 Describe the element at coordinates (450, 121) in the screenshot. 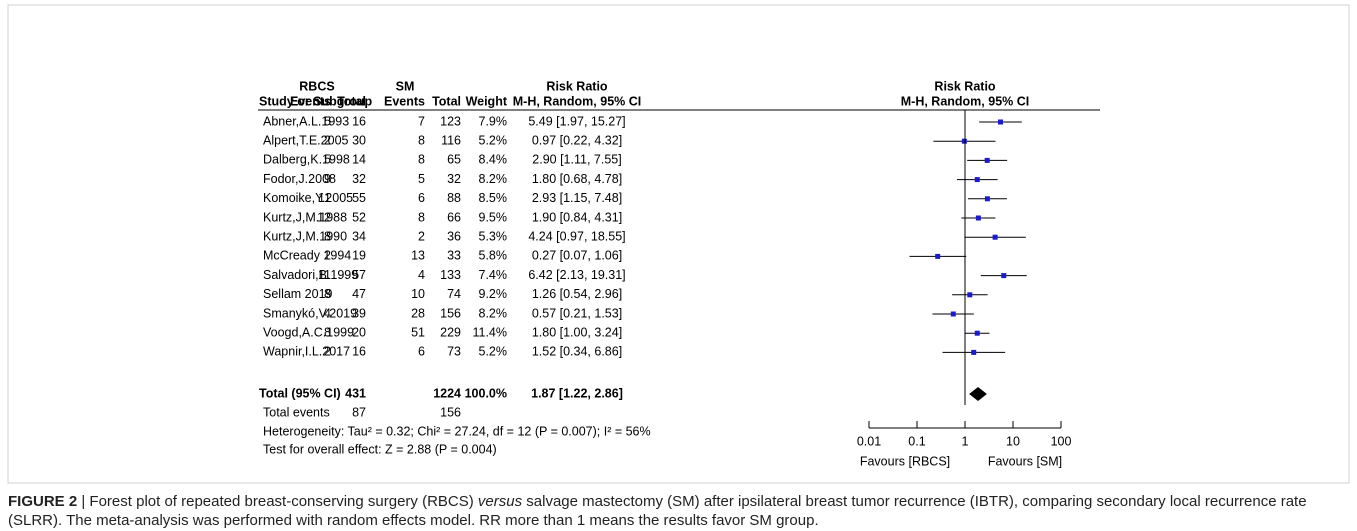

I see `cell: 123` at that location.